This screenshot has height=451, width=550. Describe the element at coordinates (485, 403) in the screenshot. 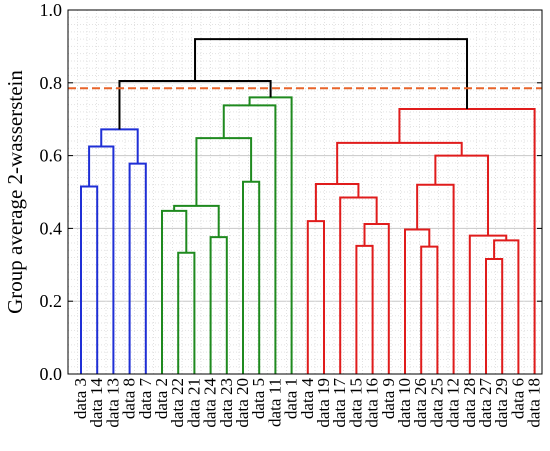

I see `leaf-label: data 27` at that location.